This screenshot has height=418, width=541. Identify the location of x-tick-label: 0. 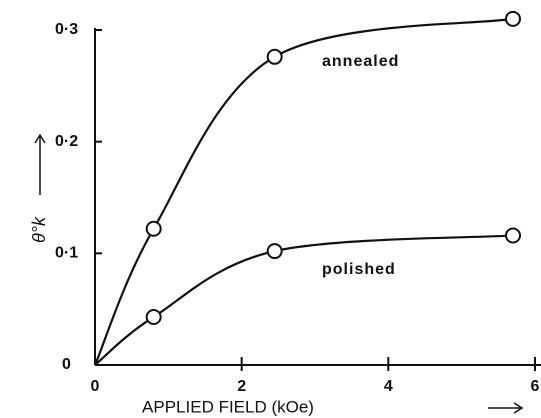
(95, 386).